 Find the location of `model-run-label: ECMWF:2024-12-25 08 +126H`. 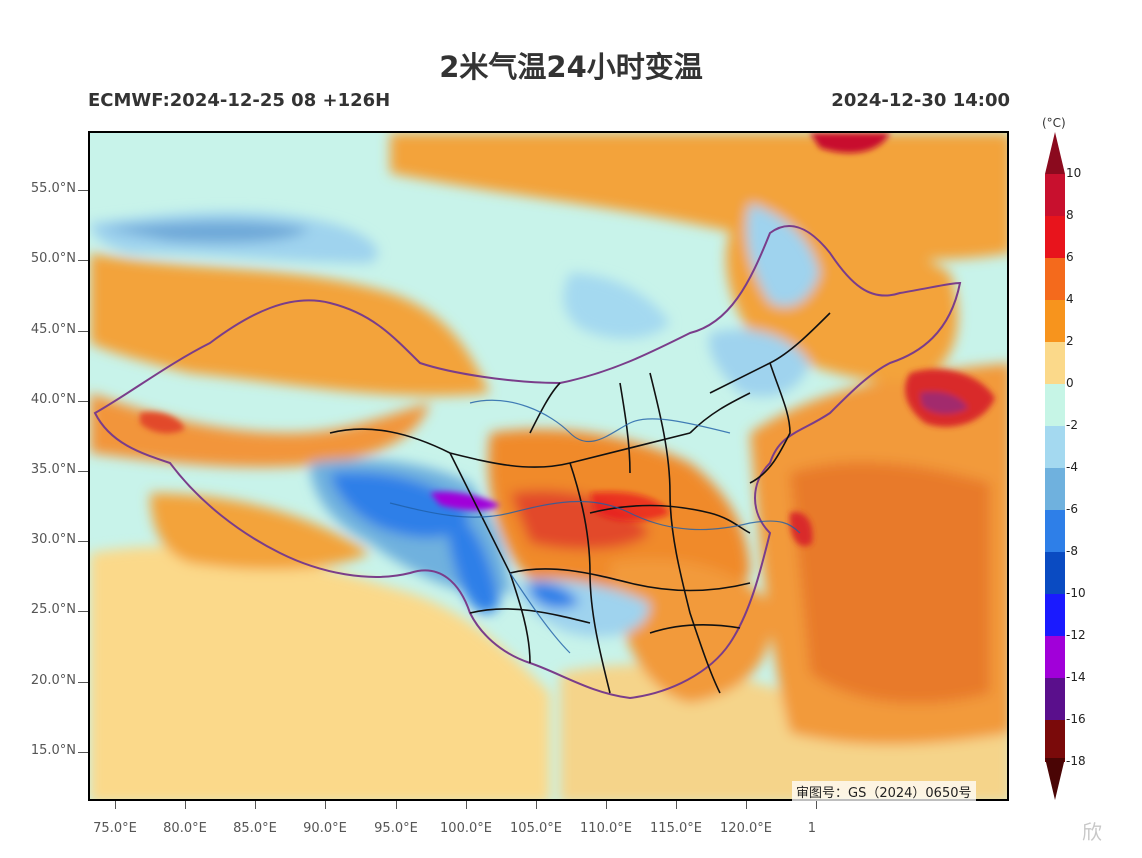

model-run-label: ECMWF:2024-12-25 08 +126H is located at coordinates (239, 100).